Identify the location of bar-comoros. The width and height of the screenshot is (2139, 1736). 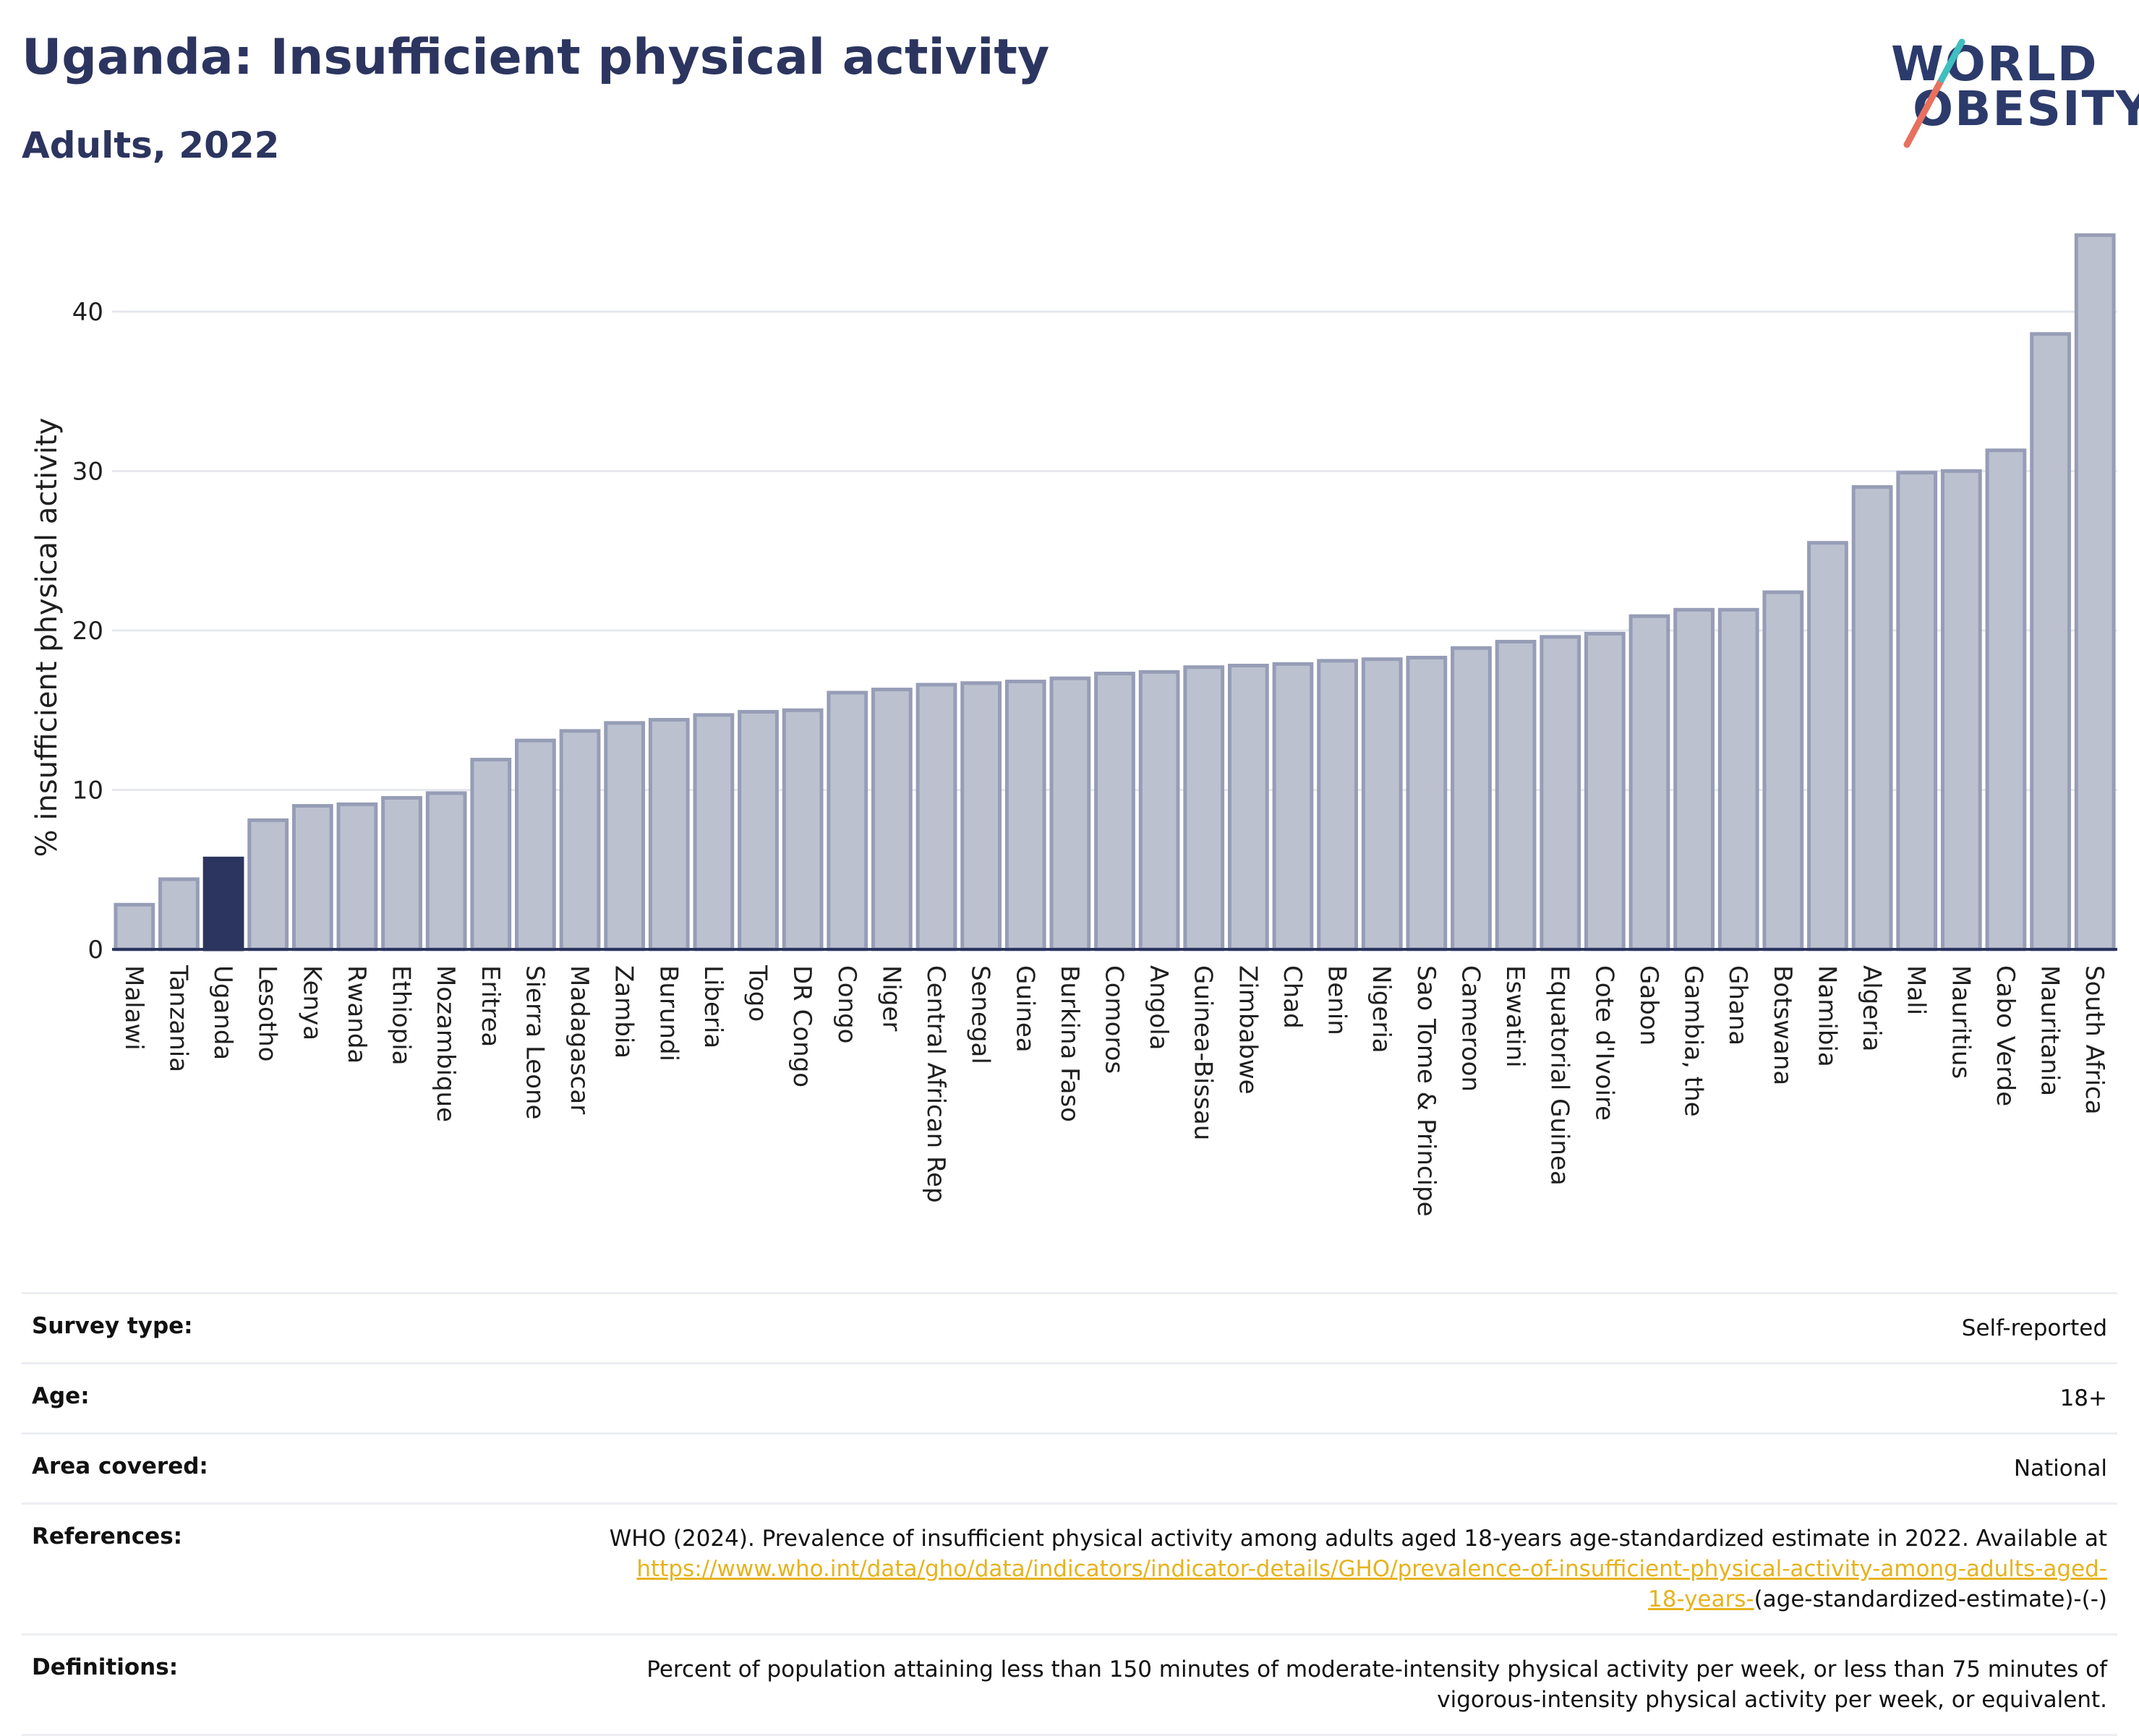
(1114, 812).